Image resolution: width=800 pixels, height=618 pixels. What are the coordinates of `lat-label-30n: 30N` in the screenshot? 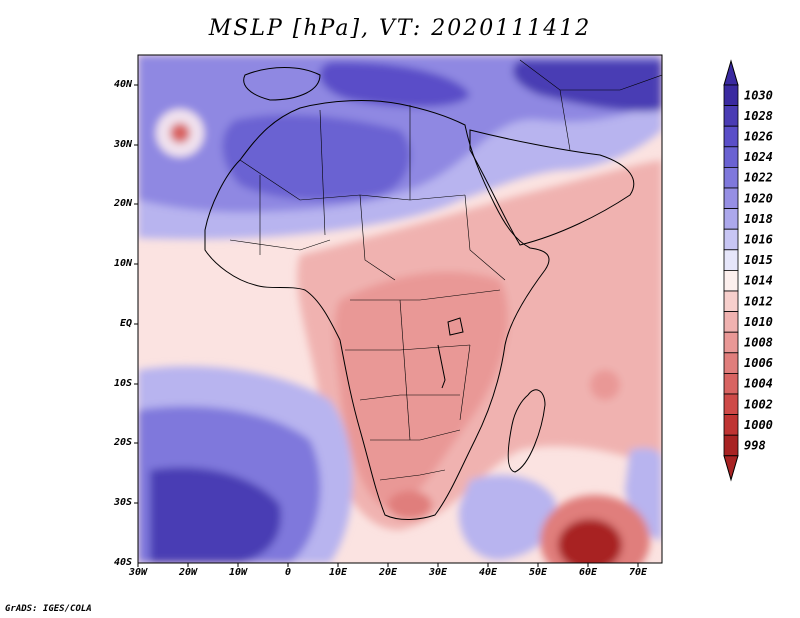 It's located at (122, 144).